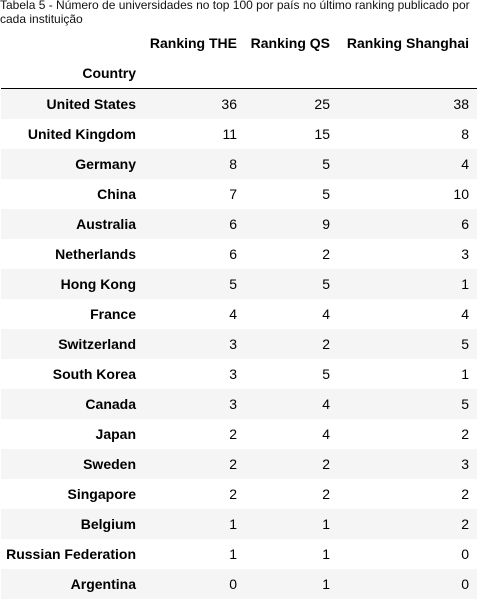 The width and height of the screenshot is (477, 599). Describe the element at coordinates (291, 43) in the screenshot. I see `column-header-qs: Ranking QS` at that location.